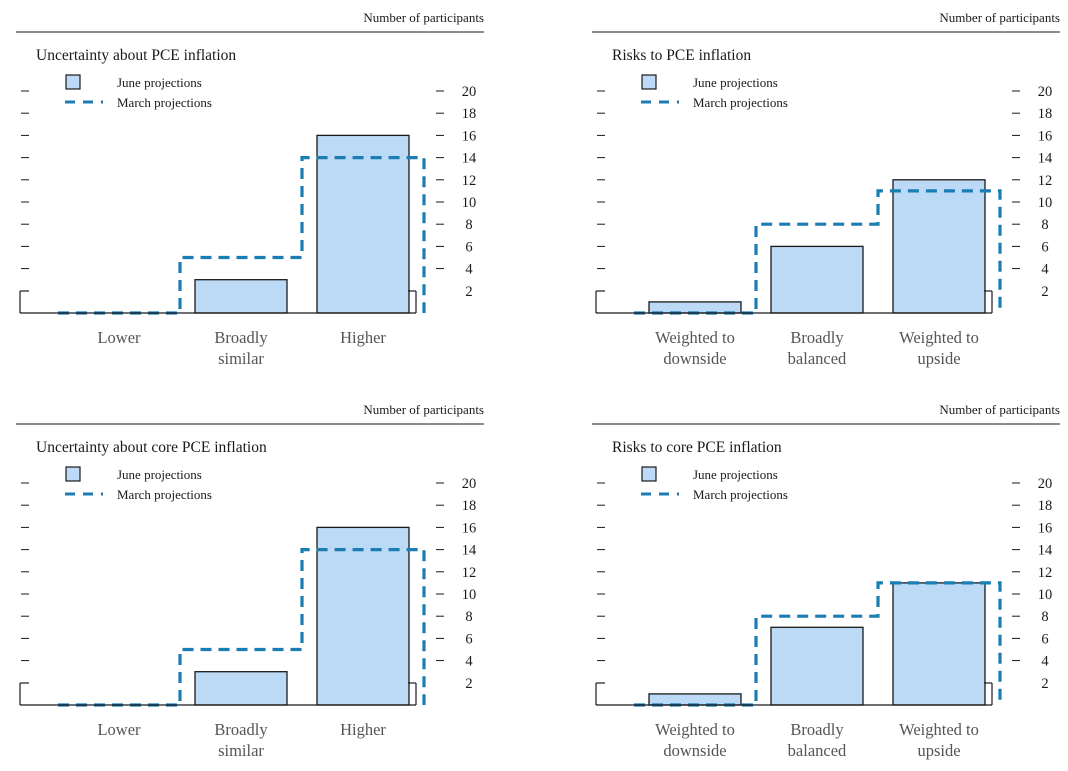  I want to click on chart-title: Uncertainty about core PCE inflation, so click(151, 447).